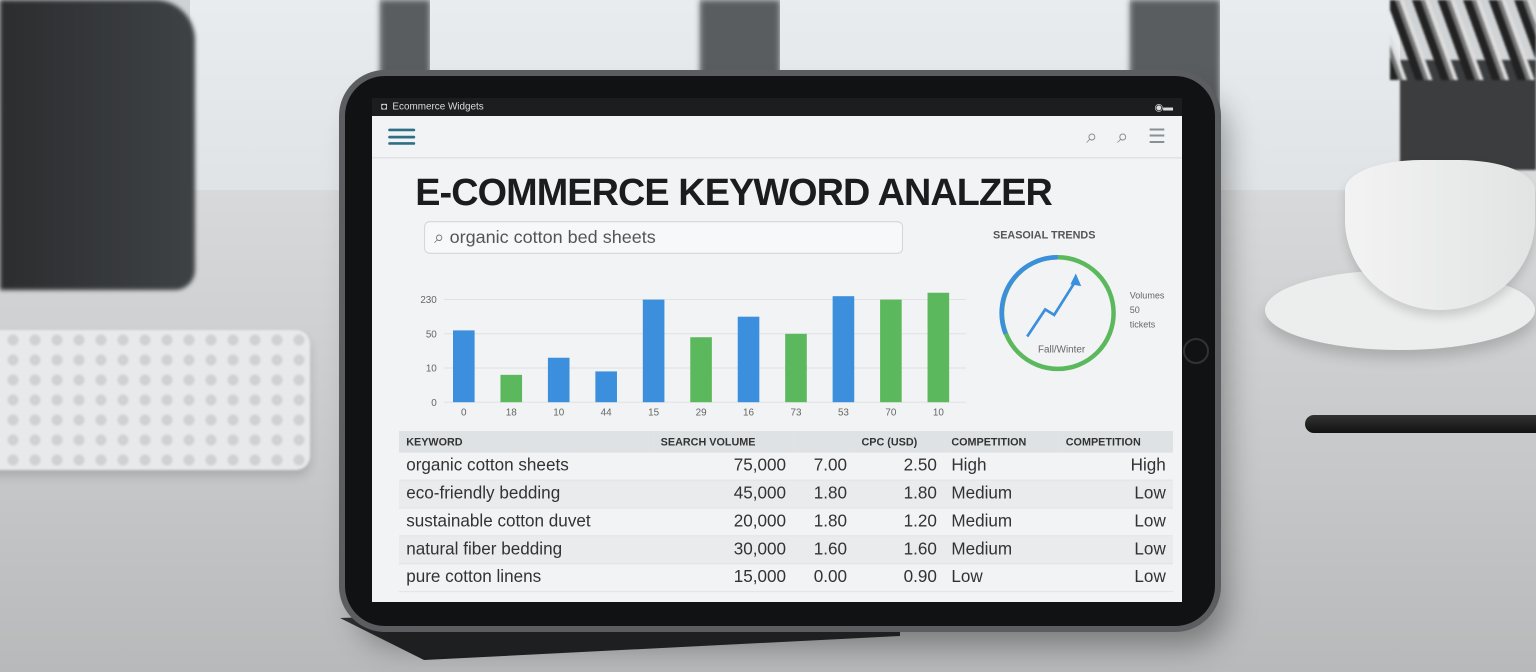  What do you see at coordinates (748, 413) in the screenshot?
I see `x-tick-label: 16` at bounding box center [748, 413].